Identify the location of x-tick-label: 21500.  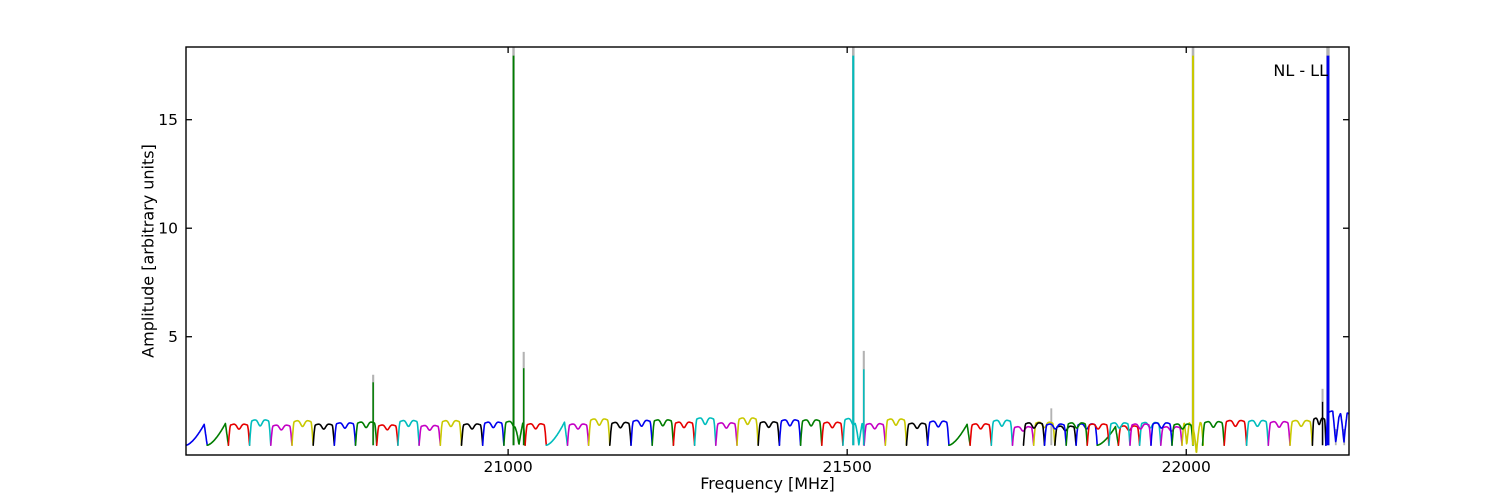
(847, 467).